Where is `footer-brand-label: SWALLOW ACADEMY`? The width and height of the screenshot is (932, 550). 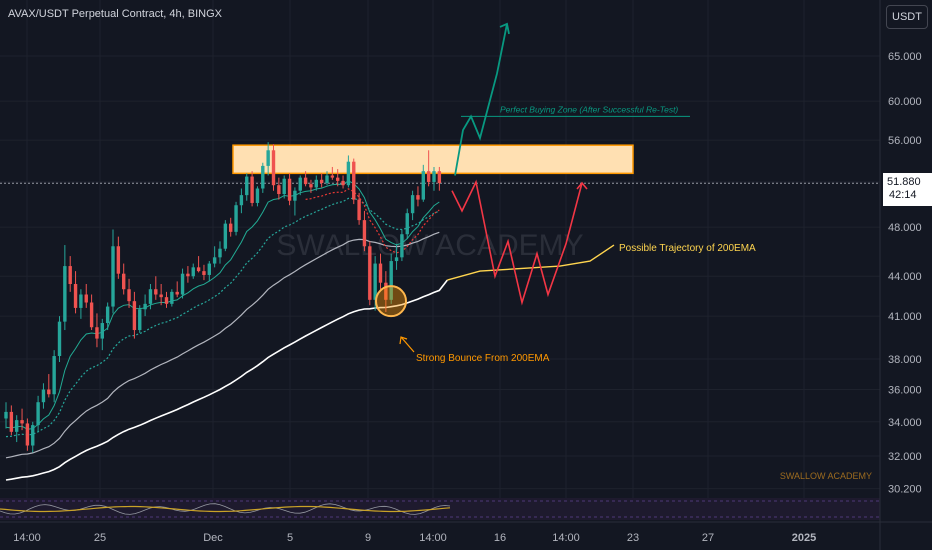 footer-brand-label: SWALLOW ACADEMY is located at coordinates (826, 476).